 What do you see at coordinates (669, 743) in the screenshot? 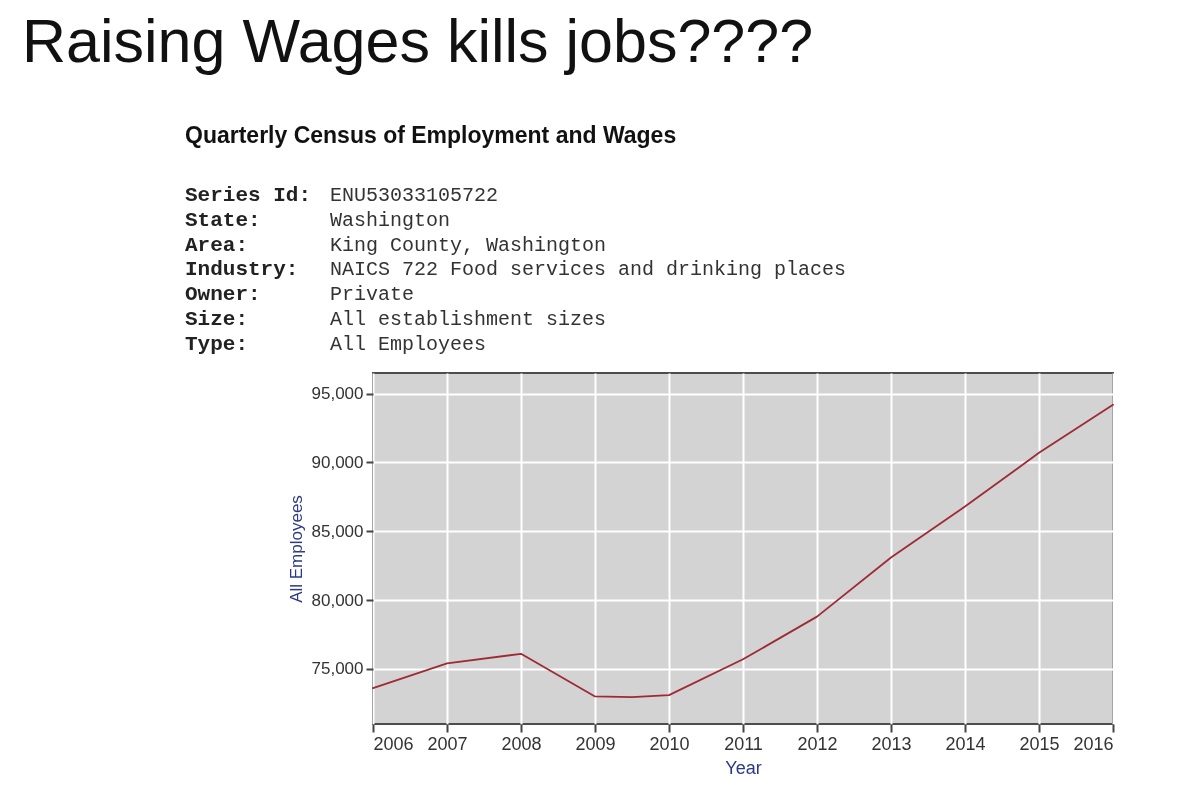
I see `x-tick-label: 2010` at bounding box center [669, 743].